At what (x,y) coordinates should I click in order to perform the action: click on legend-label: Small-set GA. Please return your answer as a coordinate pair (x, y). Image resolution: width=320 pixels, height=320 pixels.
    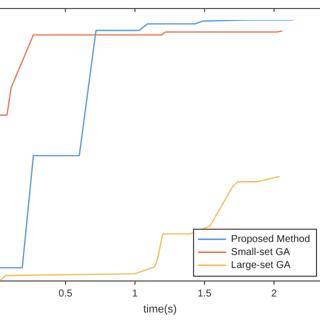
    Looking at the image, I should click on (260, 252).